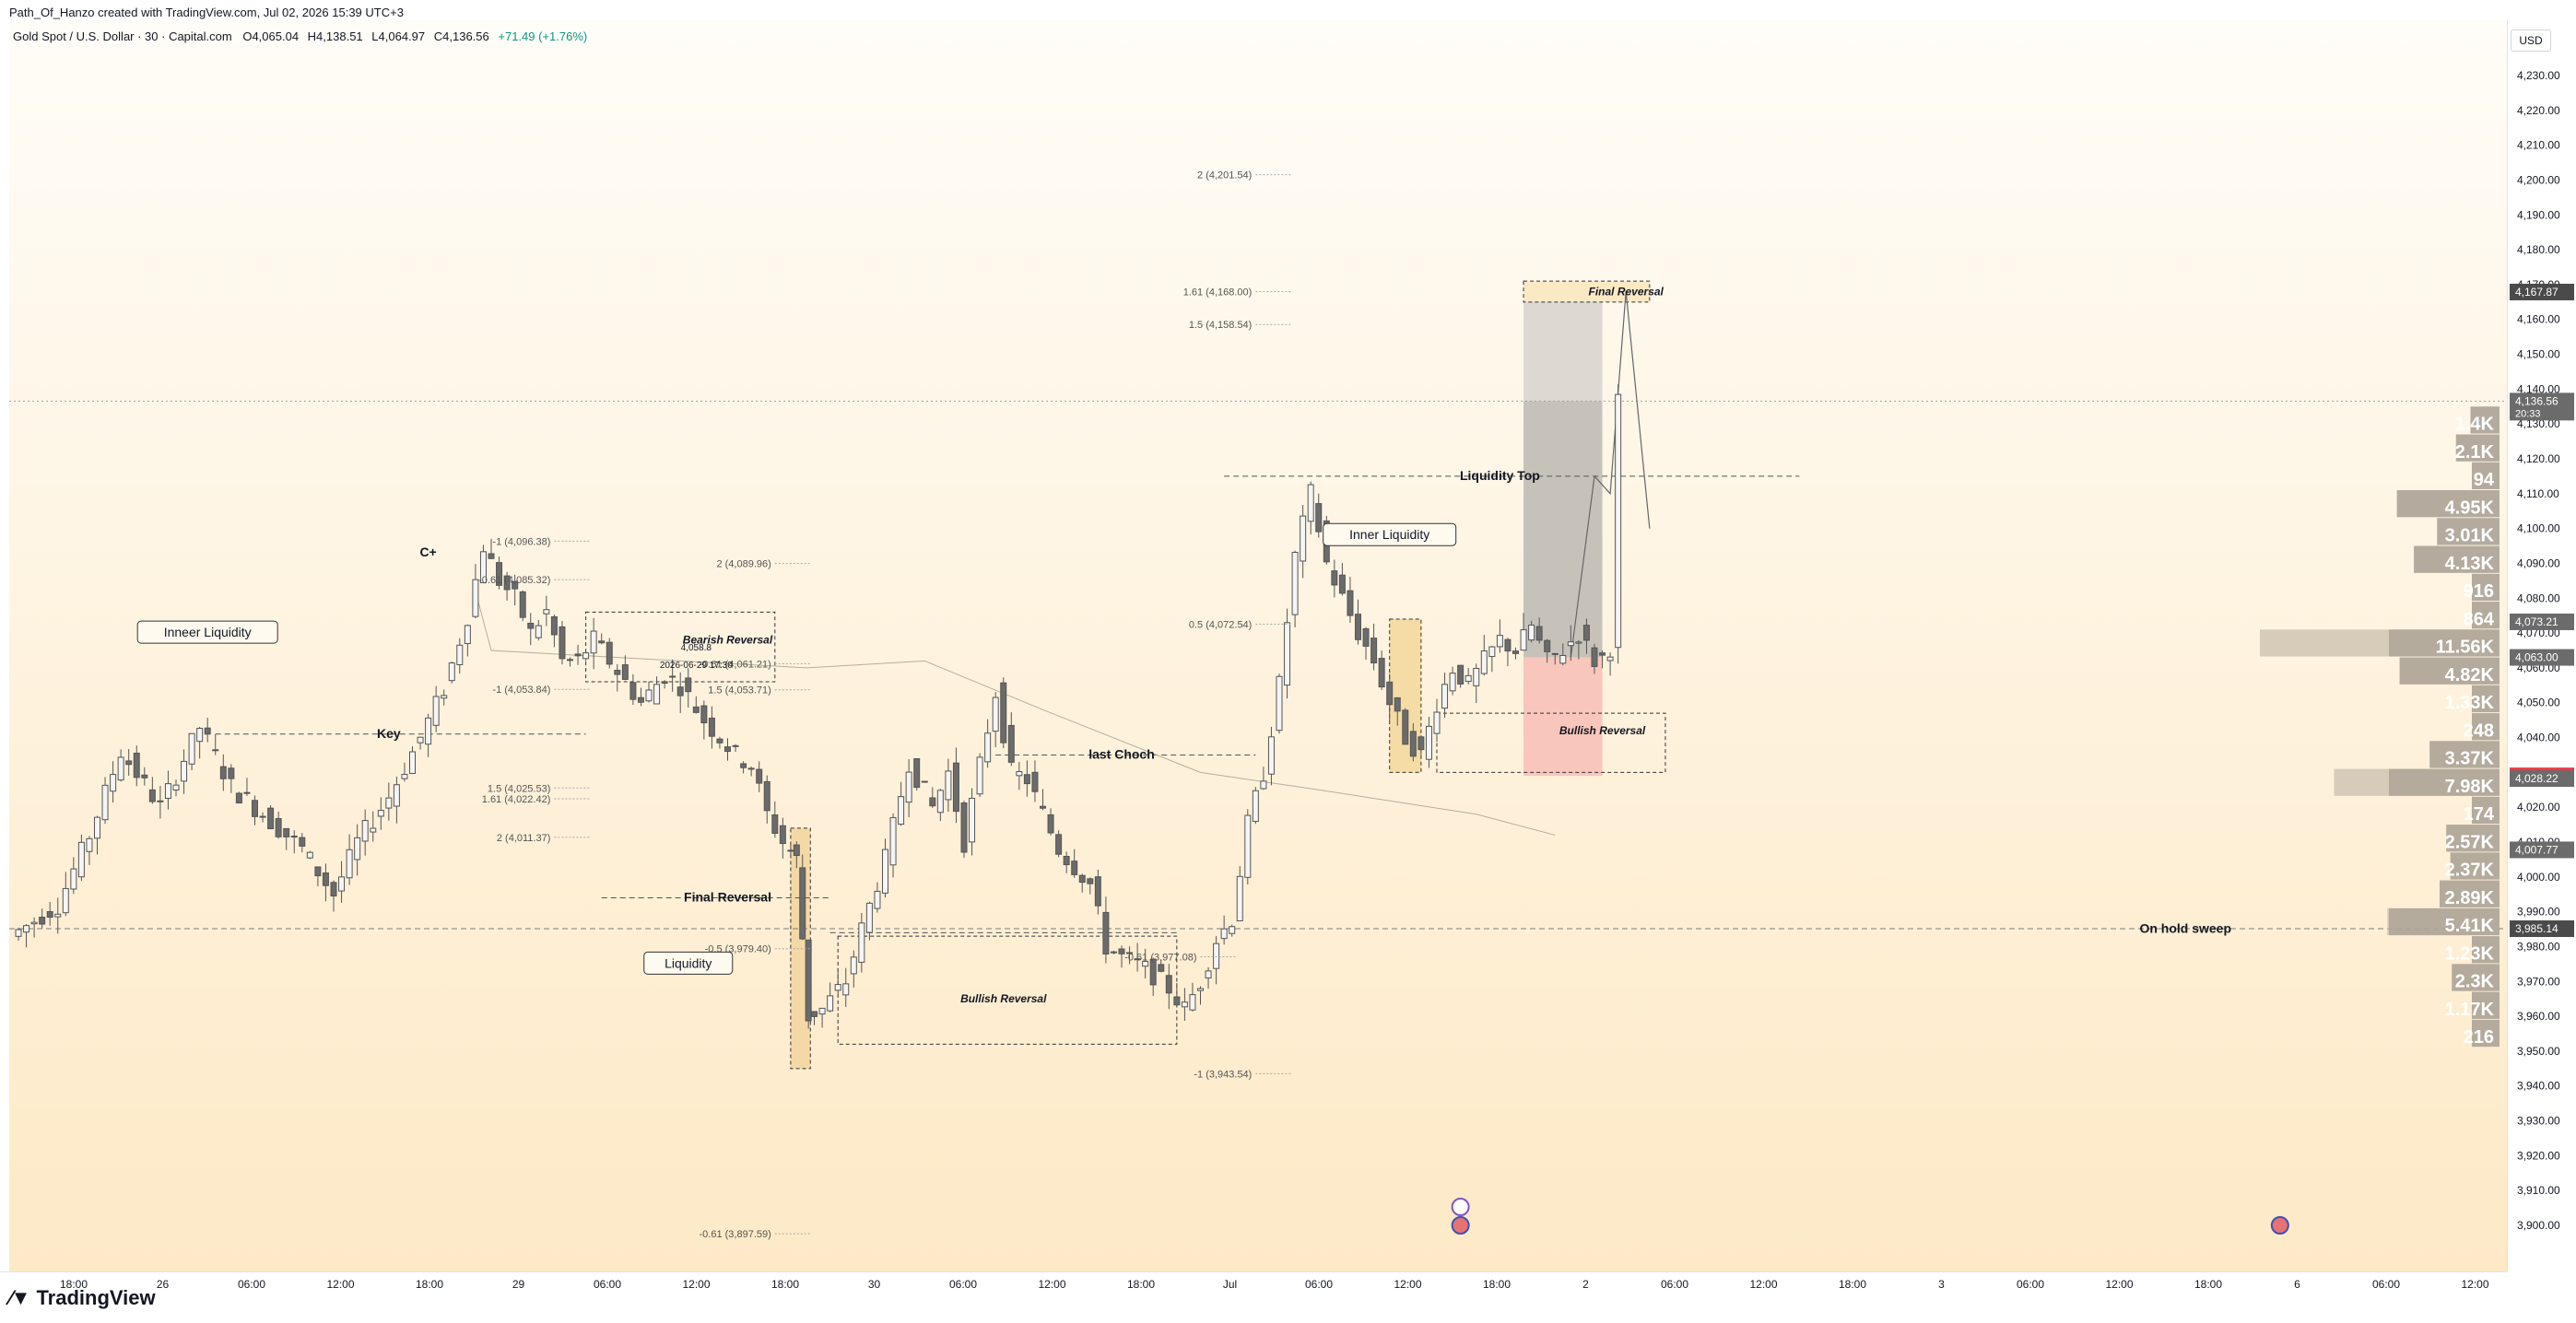  Describe the element at coordinates (2470, 759) in the screenshot. I see `volume-profile-label: 3.37K` at that location.